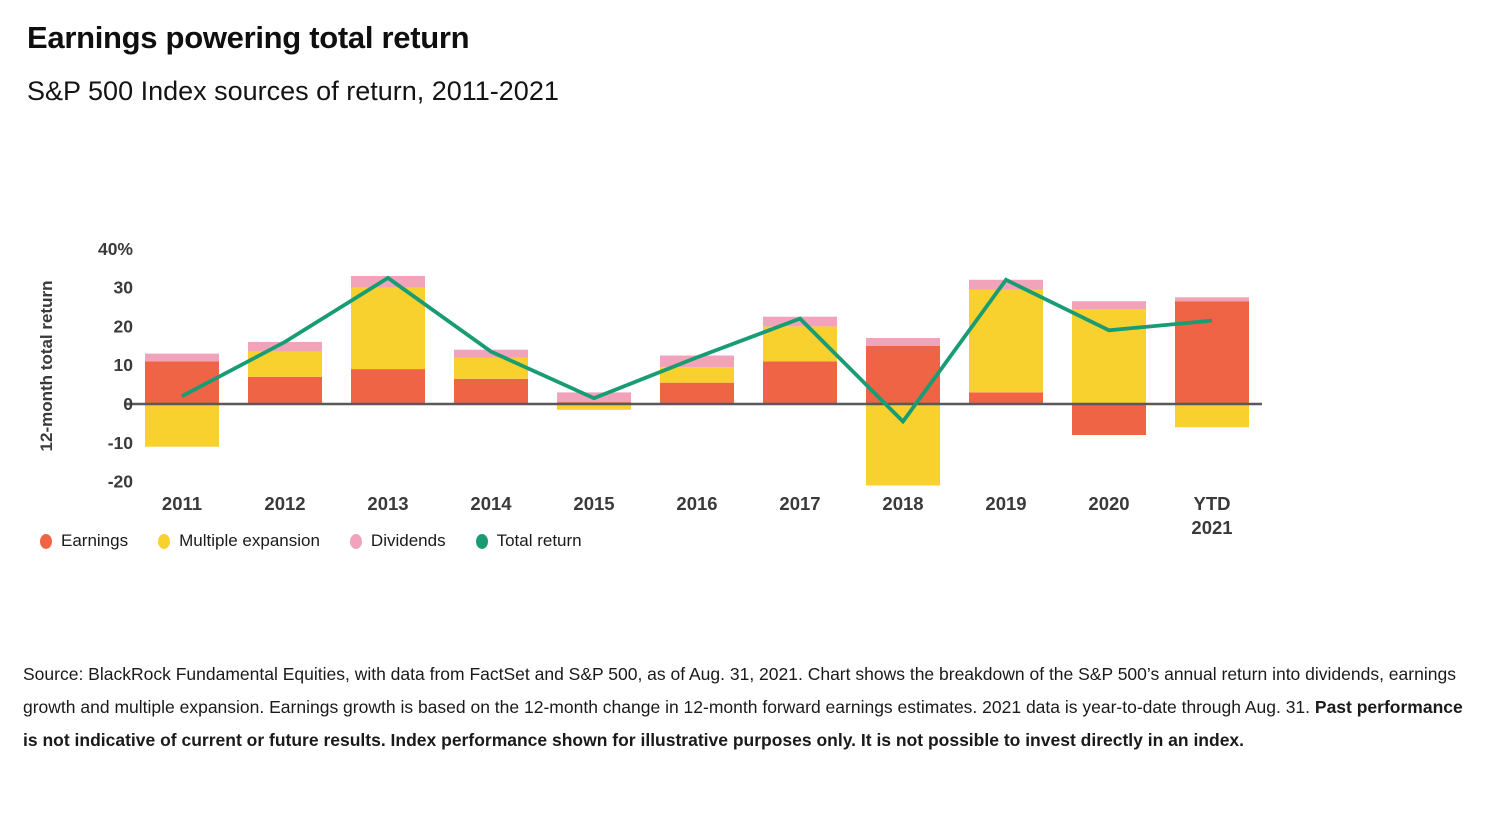 The height and width of the screenshot is (826, 1496). What do you see at coordinates (799, 503) in the screenshot?
I see `x-tick-label-2017: 2017` at bounding box center [799, 503].